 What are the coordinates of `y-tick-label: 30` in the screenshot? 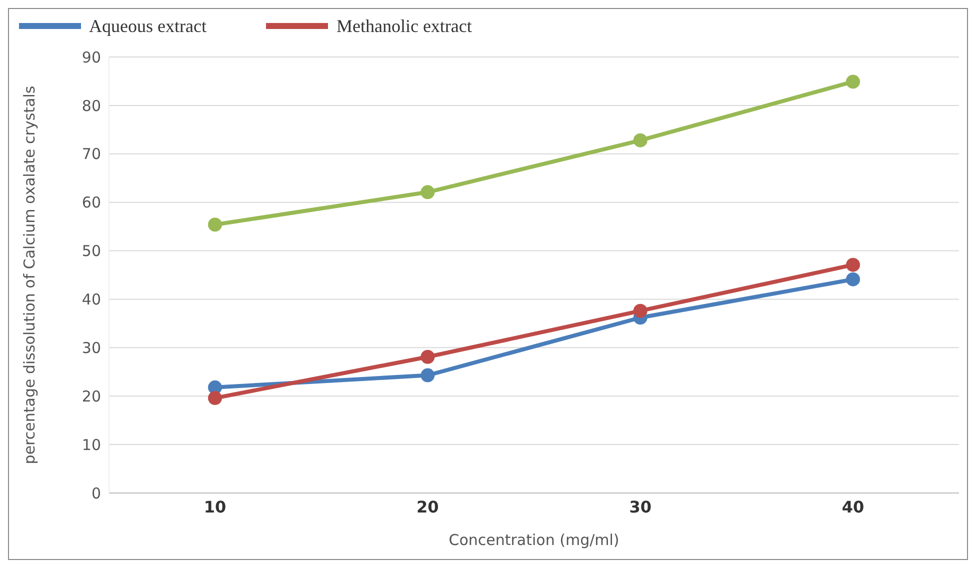 It's located at (91, 347).